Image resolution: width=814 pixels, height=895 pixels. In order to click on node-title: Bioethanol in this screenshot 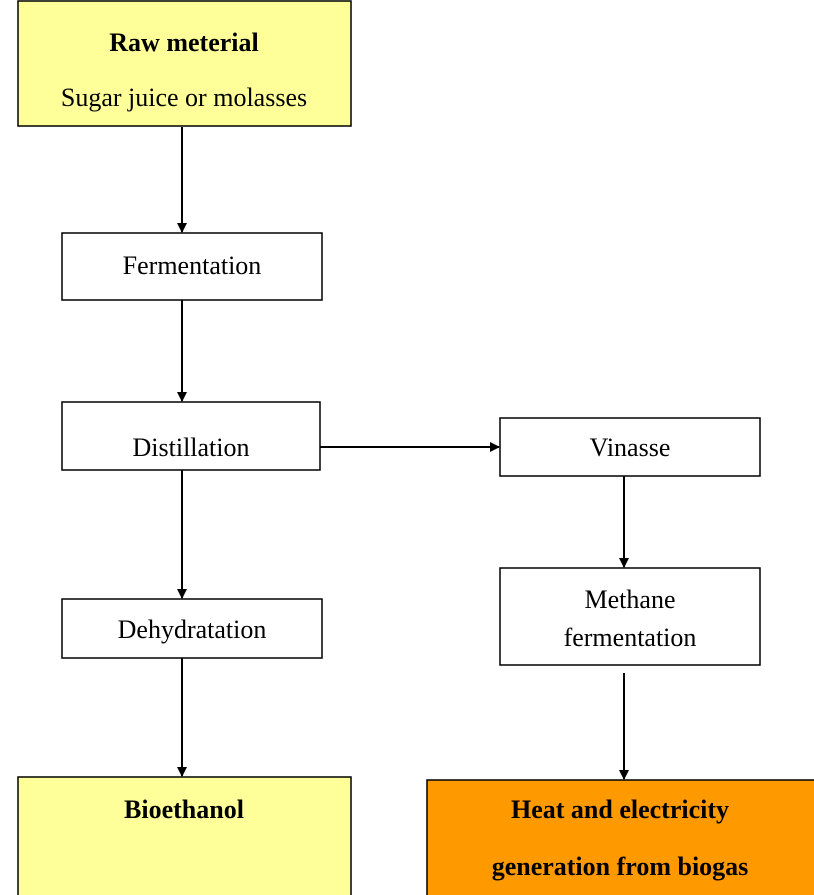, I will do `click(184, 809)`.